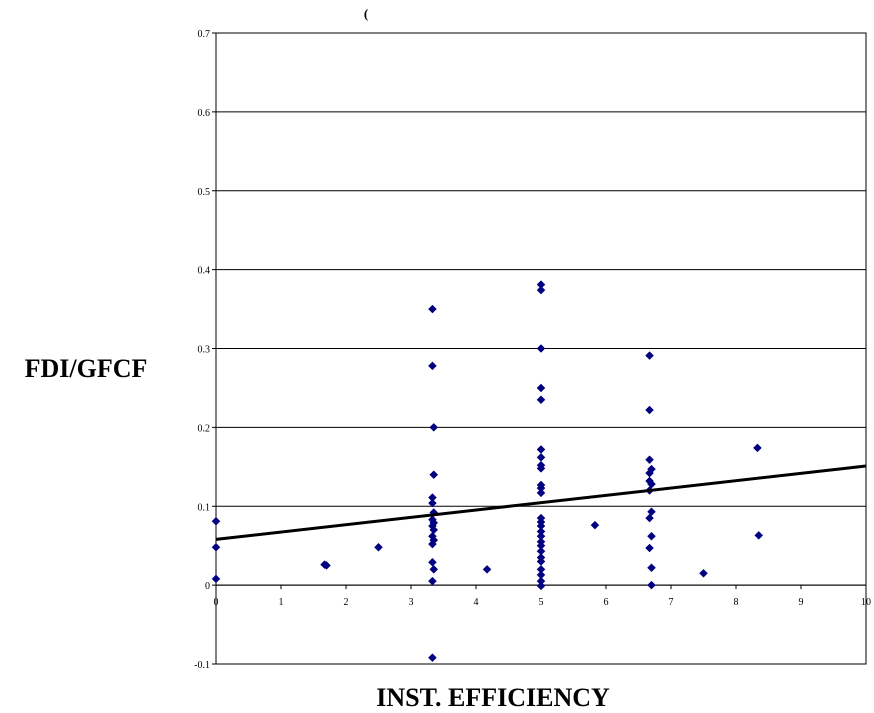  What do you see at coordinates (671, 602) in the screenshot?
I see `x-tick-label: 7` at bounding box center [671, 602].